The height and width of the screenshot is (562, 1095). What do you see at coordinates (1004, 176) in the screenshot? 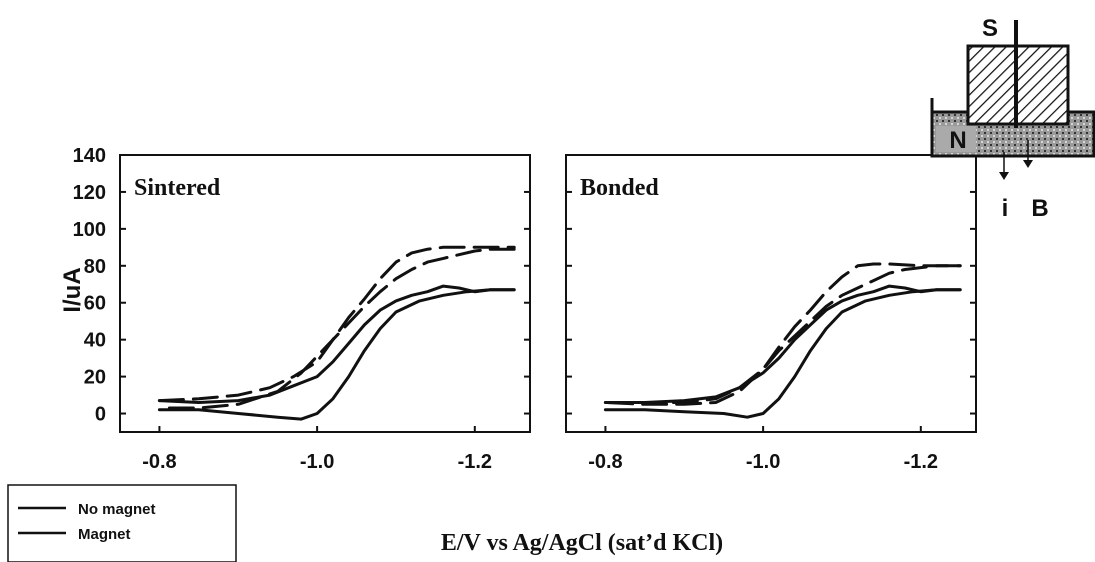
I see `arrow-i-head` at bounding box center [1004, 176].